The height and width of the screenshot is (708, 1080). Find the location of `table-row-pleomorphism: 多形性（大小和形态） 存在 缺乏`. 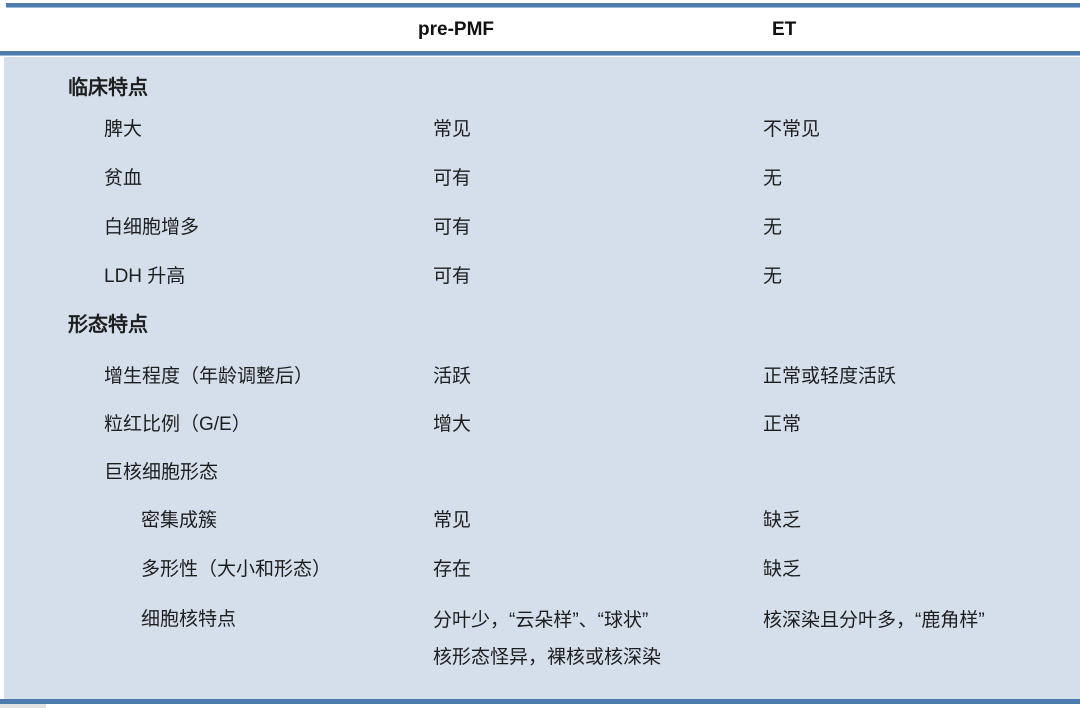

table-row-pleomorphism: 多形性（大小和形态） 存在 缺乏 is located at coordinates (542, 570).